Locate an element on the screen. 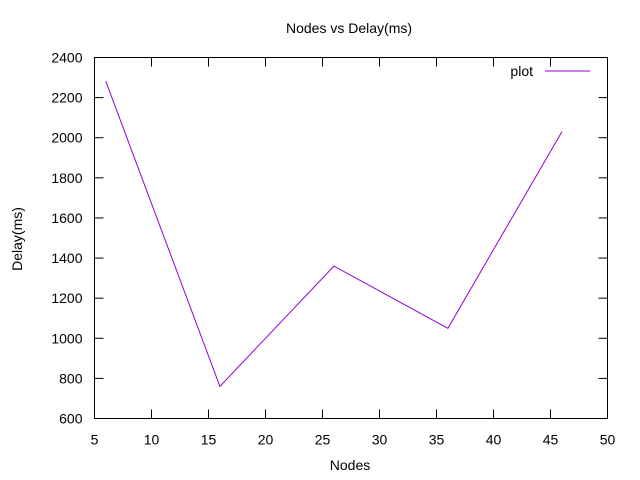 The image size is (640, 480). y-tick-label: 1600 is located at coordinates (66, 218).